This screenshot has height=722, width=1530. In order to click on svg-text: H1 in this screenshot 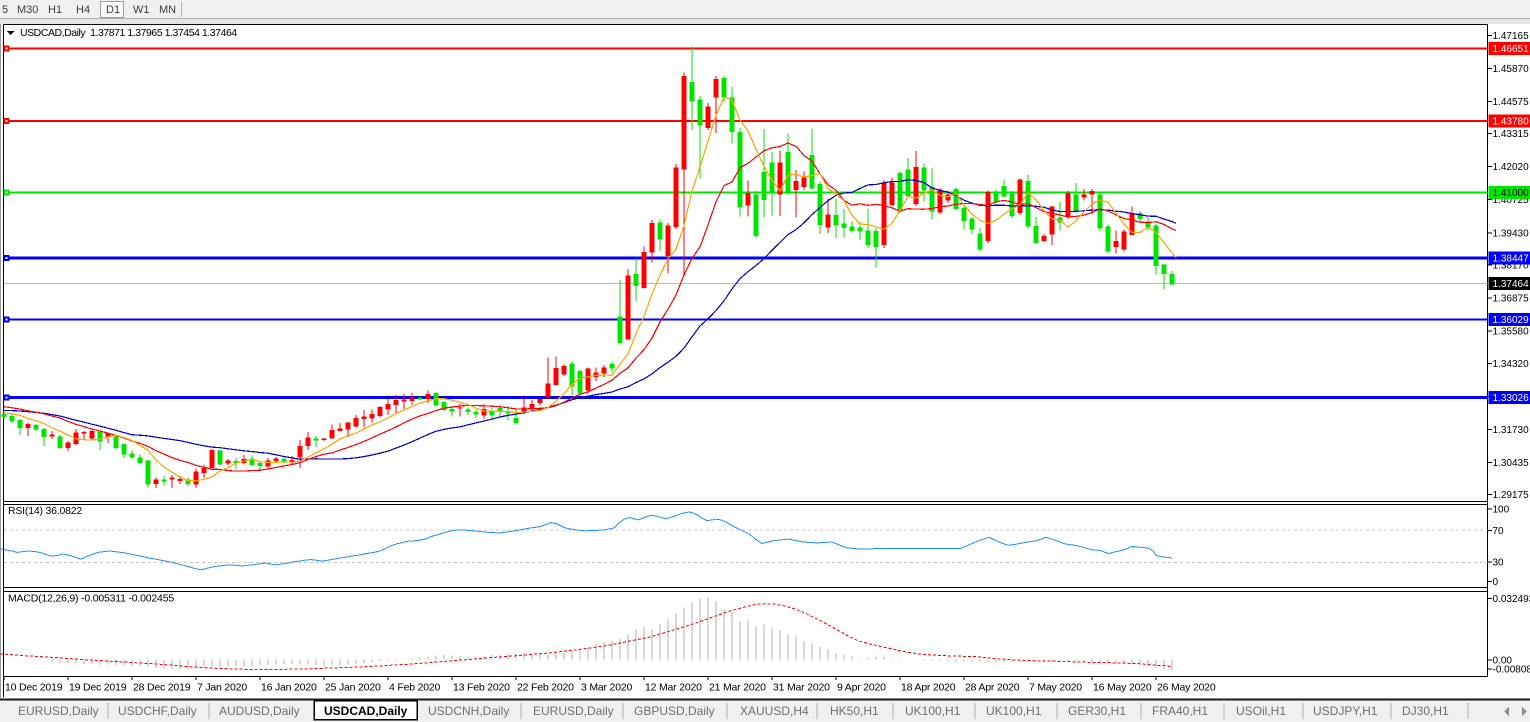, I will do `click(55, 10)`.